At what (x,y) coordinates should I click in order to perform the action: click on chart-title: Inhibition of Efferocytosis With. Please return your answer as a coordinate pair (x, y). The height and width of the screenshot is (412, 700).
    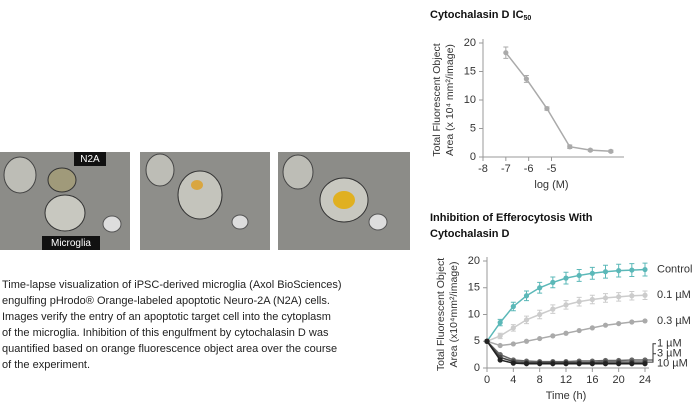
    Looking at the image, I should click on (511, 218).